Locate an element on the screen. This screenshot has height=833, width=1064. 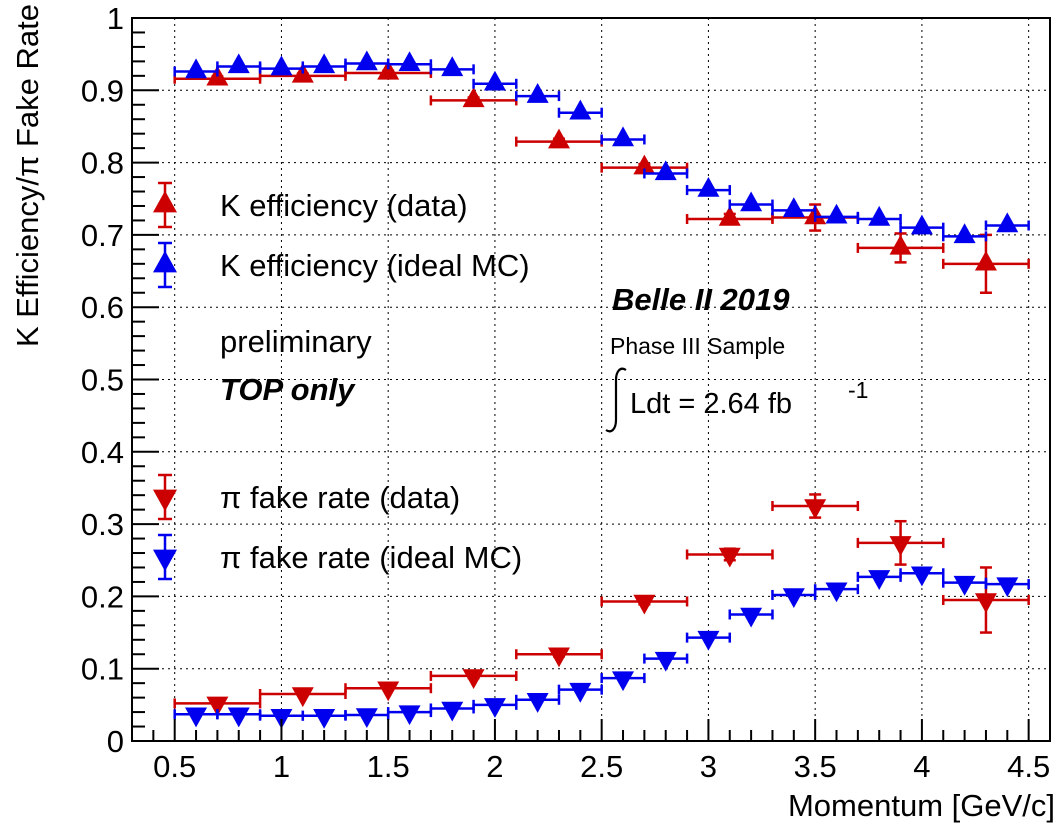
x-tick-label: 4 is located at coordinates (921, 766).